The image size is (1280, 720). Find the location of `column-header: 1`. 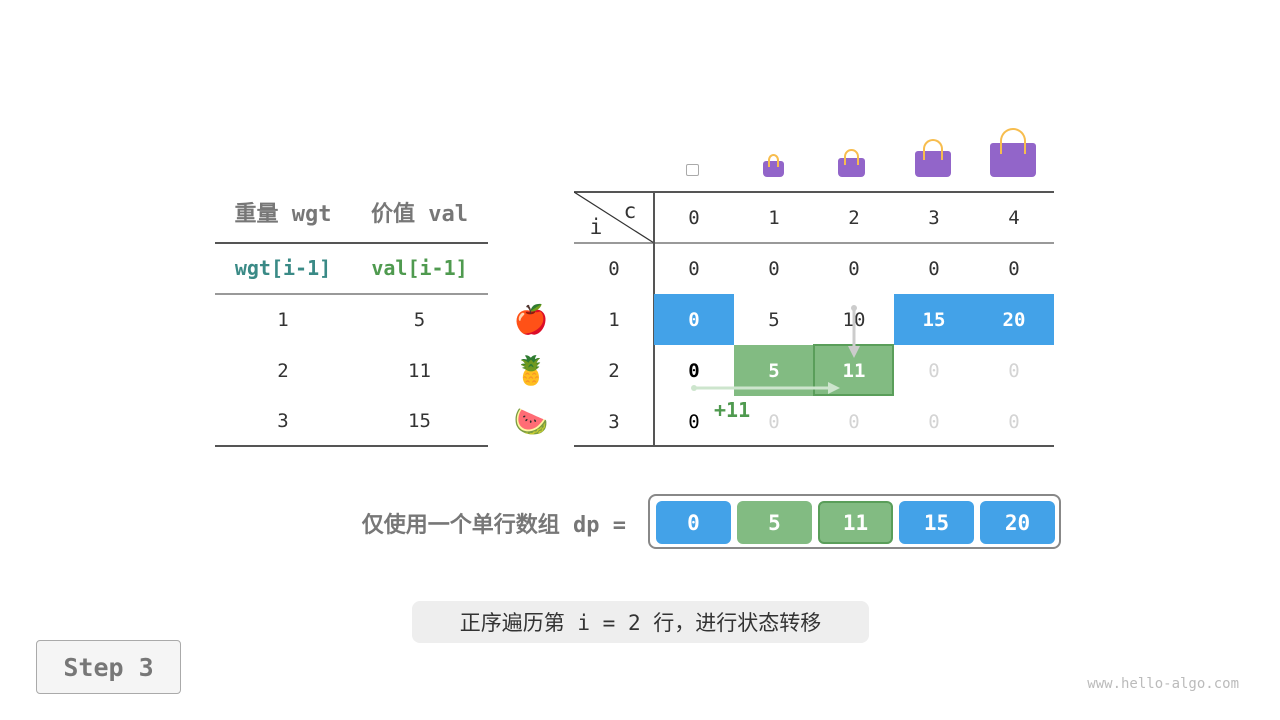

column-header: 1 is located at coordinates (774, 217).